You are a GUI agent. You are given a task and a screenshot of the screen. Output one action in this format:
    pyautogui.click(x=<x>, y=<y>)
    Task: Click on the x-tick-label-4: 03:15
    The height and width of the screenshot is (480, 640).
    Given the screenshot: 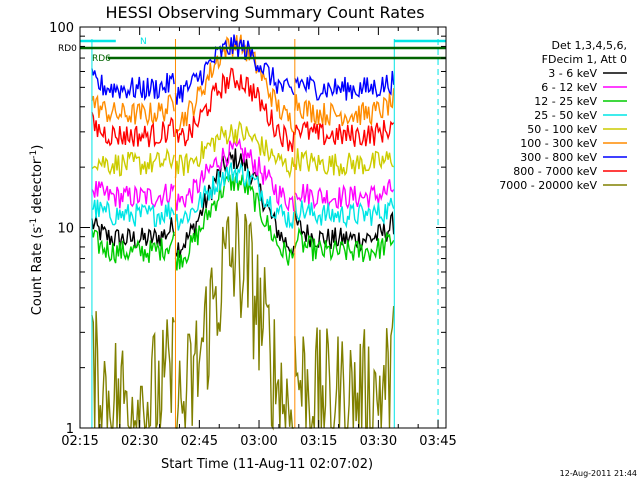 What is the action you would take?
    pyautogui.click(x=318, y=441)
    